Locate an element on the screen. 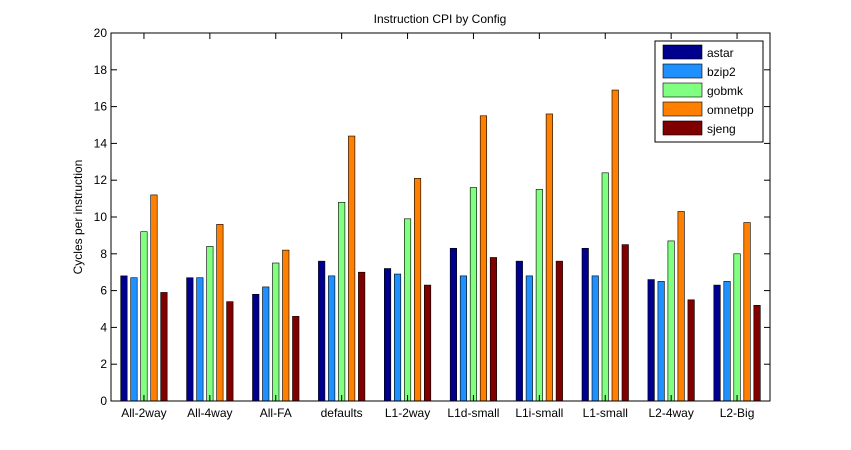 Image resolution: width=851 pixels, height=450 pixels. bar-astar-L1-small is located at coordinates (585, 324).